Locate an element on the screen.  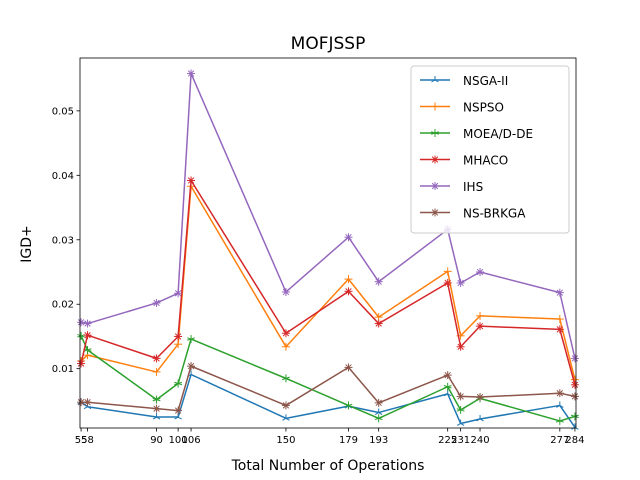
y-tick-label: 0.02 is located at coordinates (63, 305).